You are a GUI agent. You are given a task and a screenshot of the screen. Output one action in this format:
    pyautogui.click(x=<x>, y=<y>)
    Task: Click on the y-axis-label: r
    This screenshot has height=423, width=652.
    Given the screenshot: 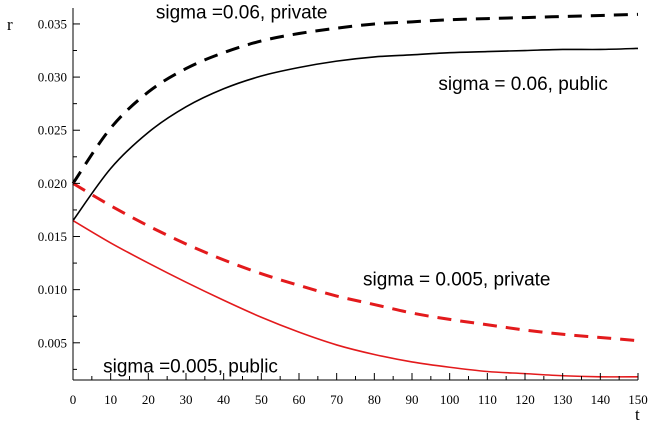 What is the action you would take?
    pyautogui.click(x=10, y=24)
    